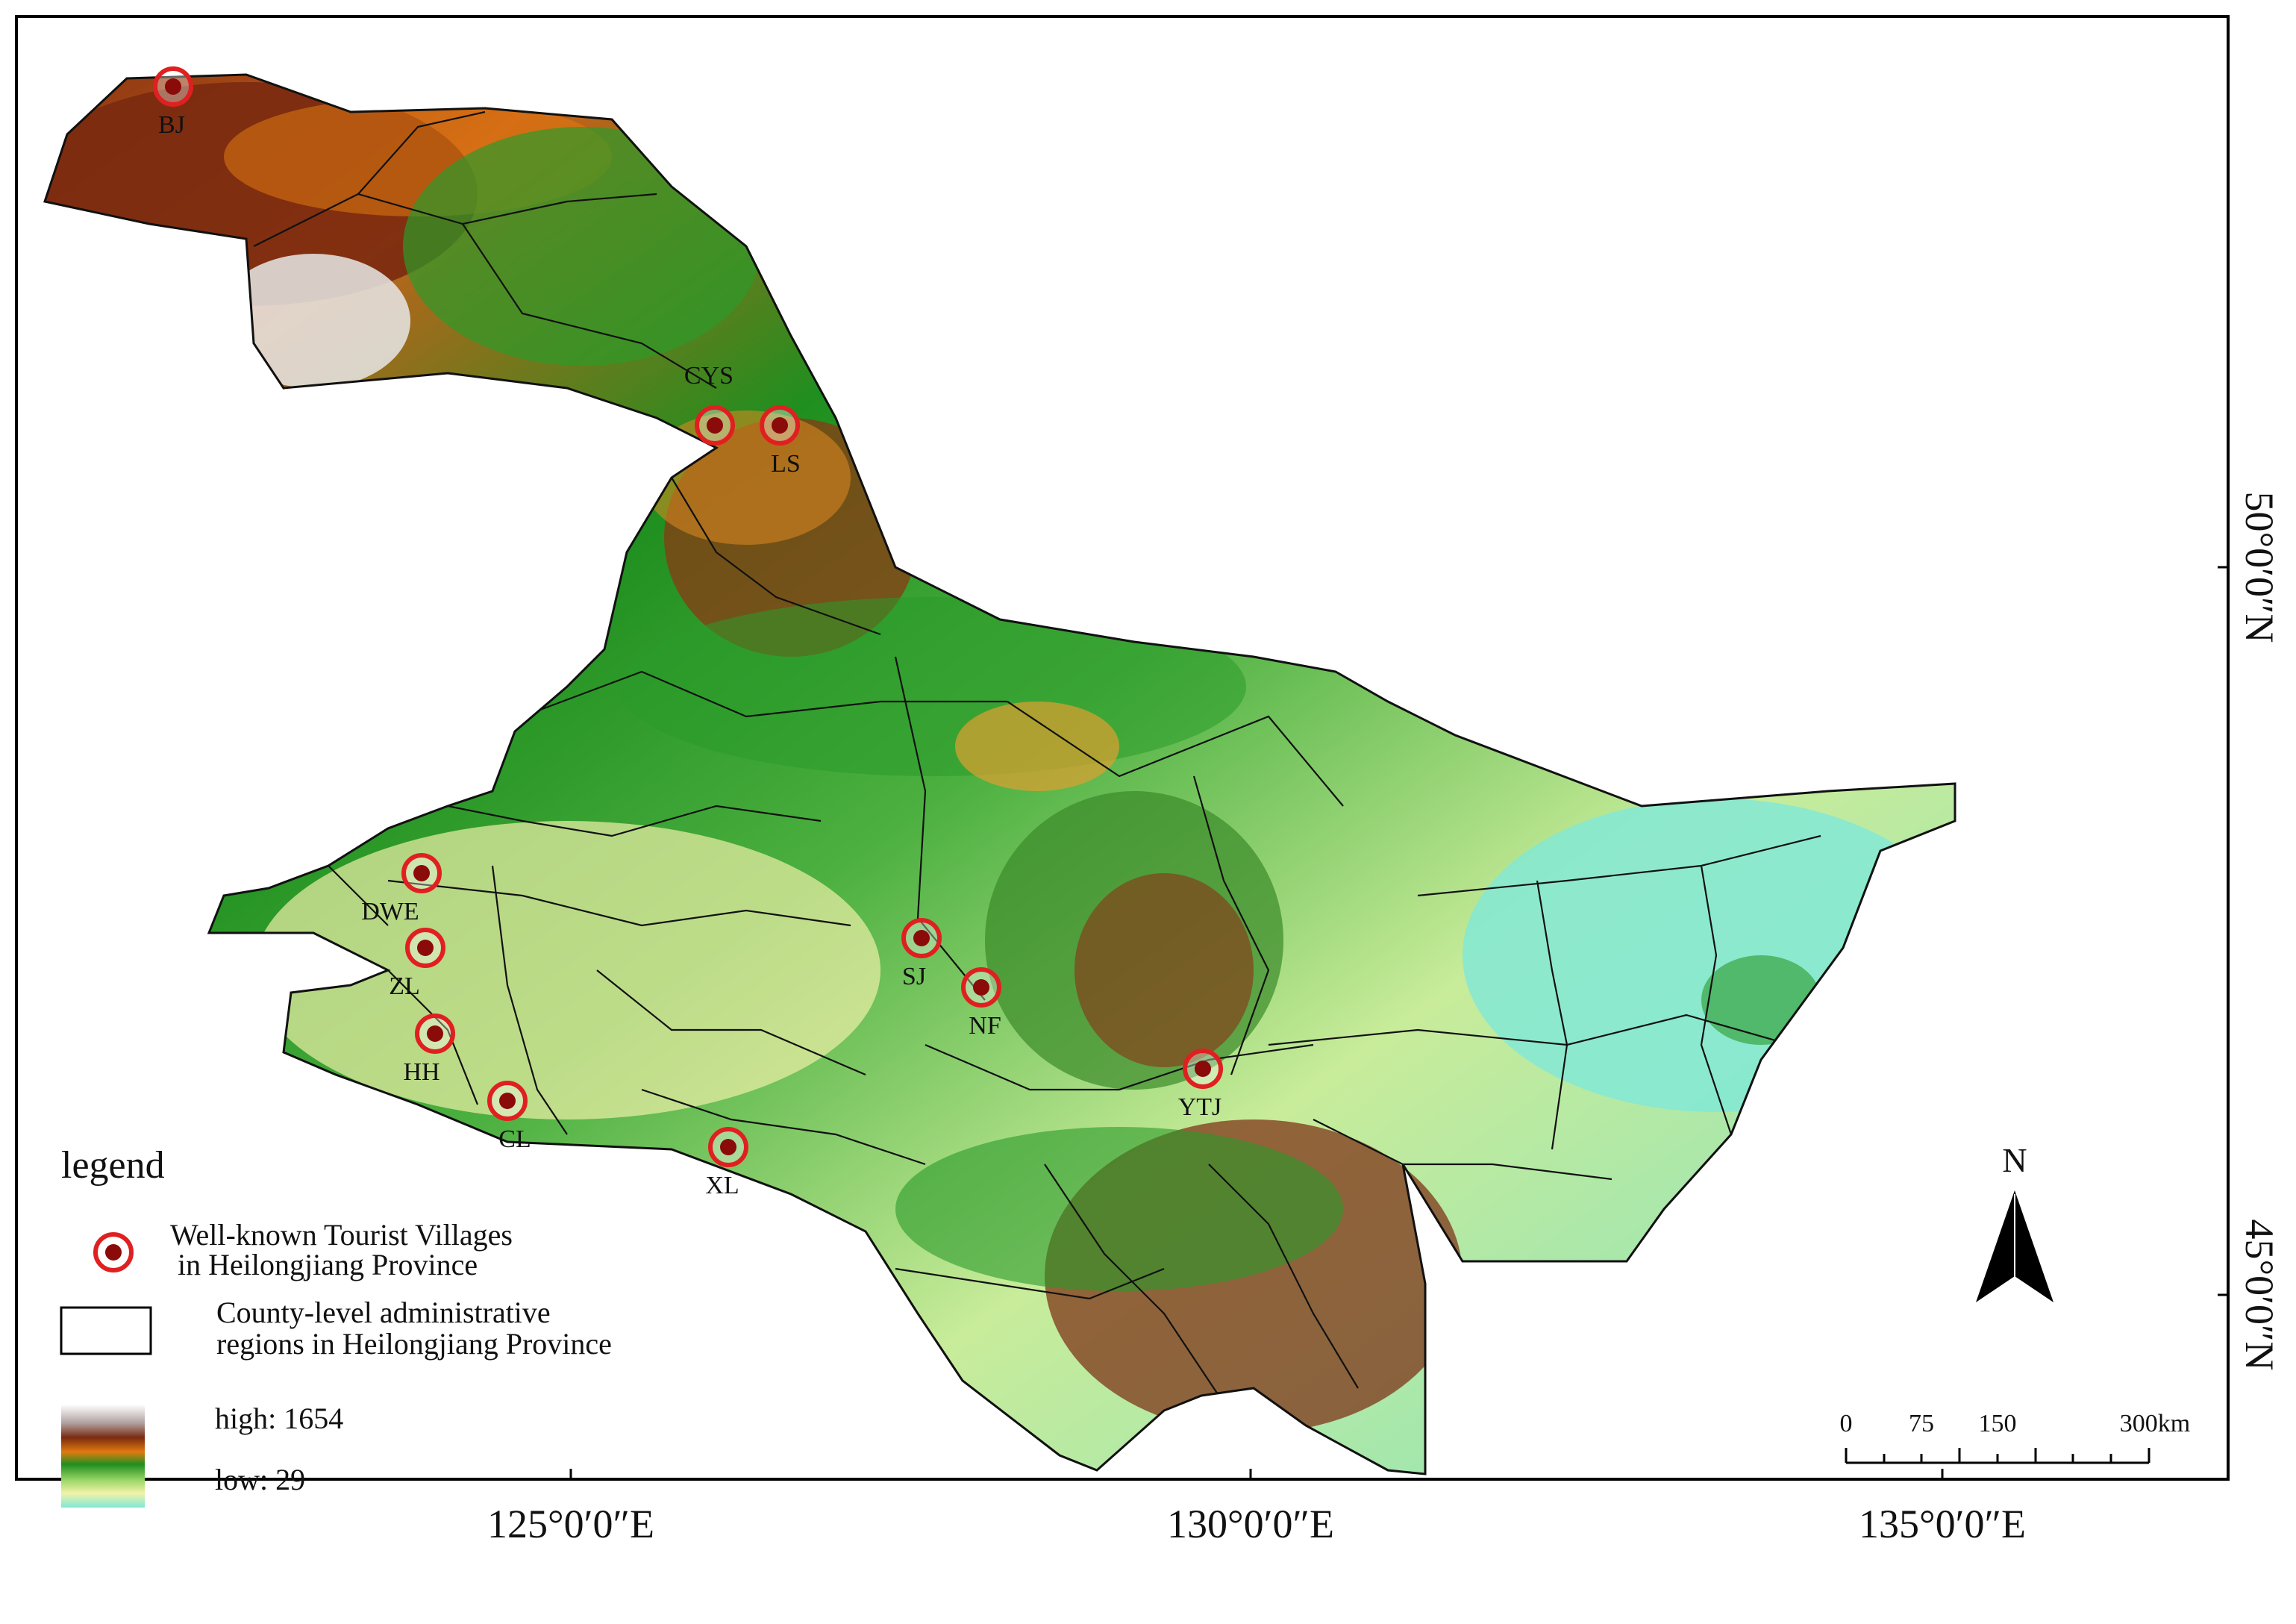 This screenshot has width=2296, height=1624. I want to click on legend-counties-line1: County-level administrative, so click(383, 1312).